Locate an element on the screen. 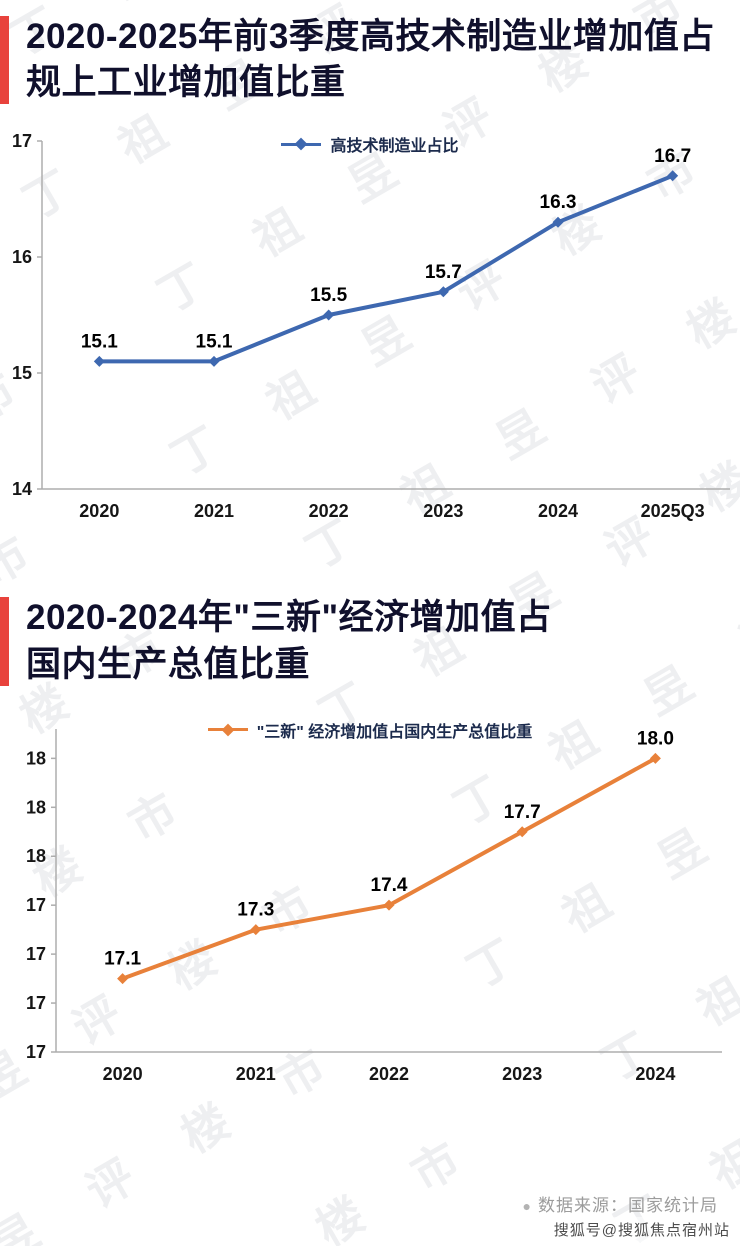 The height and width of the screenshot is (1246, 740). chart1-title: 2020-2025年前3季度高技术制造业增加值占 规上工业增加值比重 is located at coordinates (380, 60).